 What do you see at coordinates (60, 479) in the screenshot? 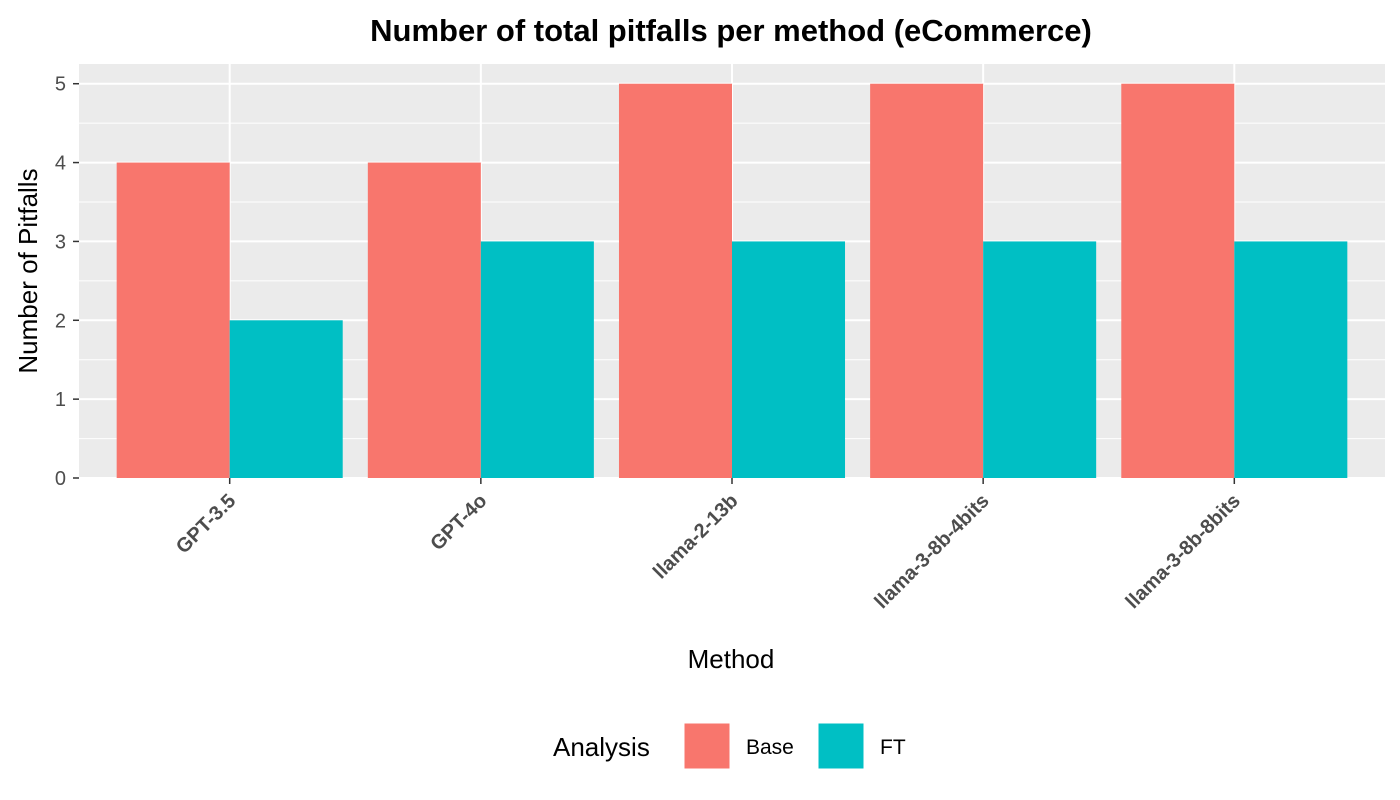
I see `y-tick-label: 0` at bounding box center [60, 479].